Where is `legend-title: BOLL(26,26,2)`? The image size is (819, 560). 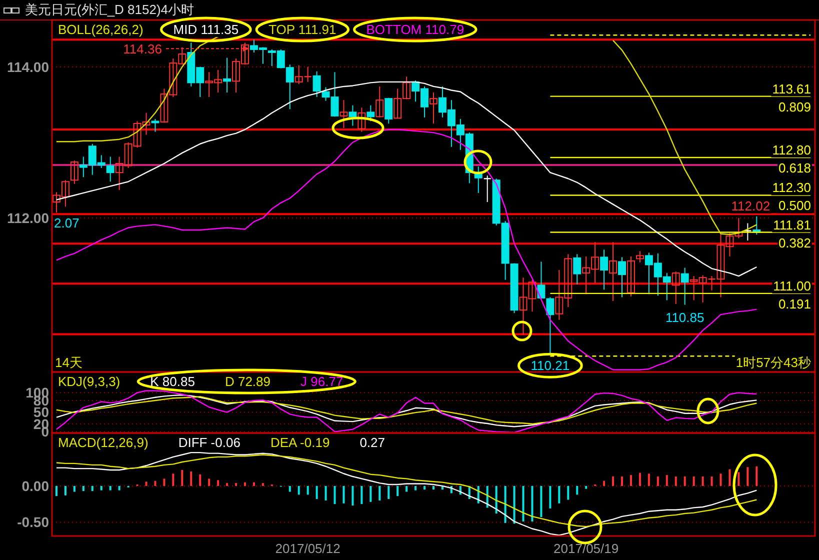
legend-title: BOLL(26,26,2) is located at coordinates (101, 29).